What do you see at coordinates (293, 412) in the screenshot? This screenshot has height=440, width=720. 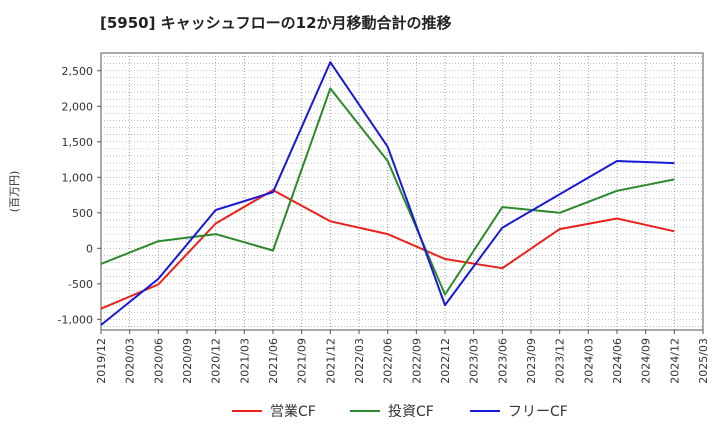 I see `legend-label-1: 営業CF` at bounding box center [293, 412].